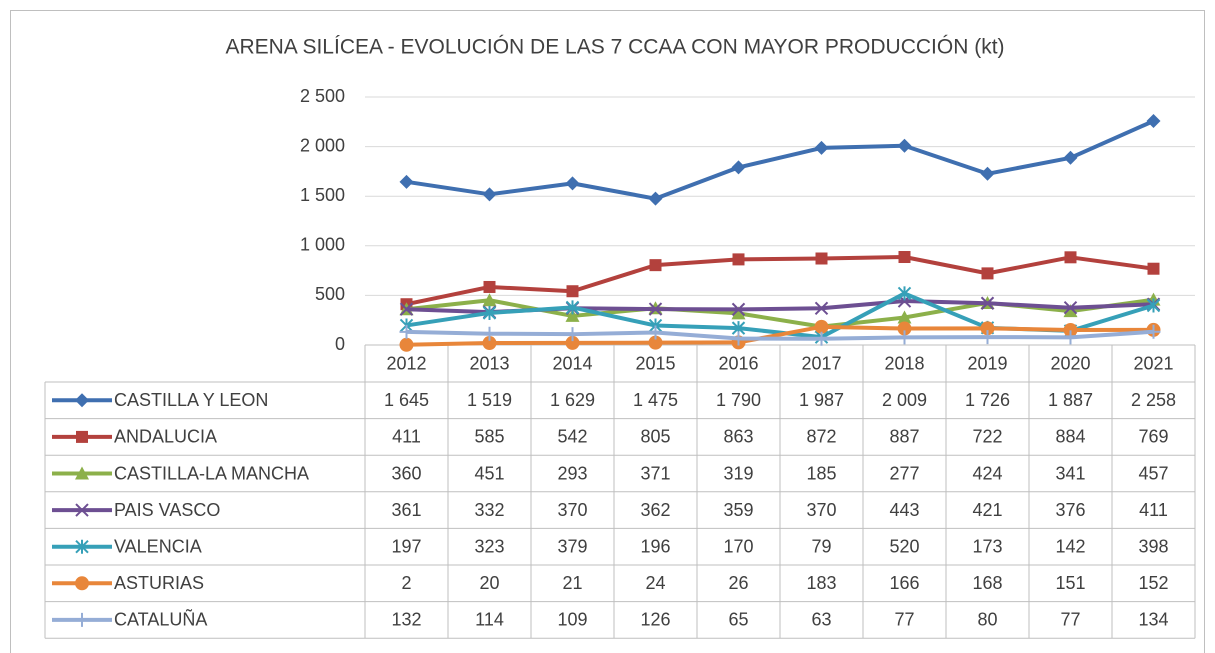  I want to click on table-cell: 887, so click(904, 437).